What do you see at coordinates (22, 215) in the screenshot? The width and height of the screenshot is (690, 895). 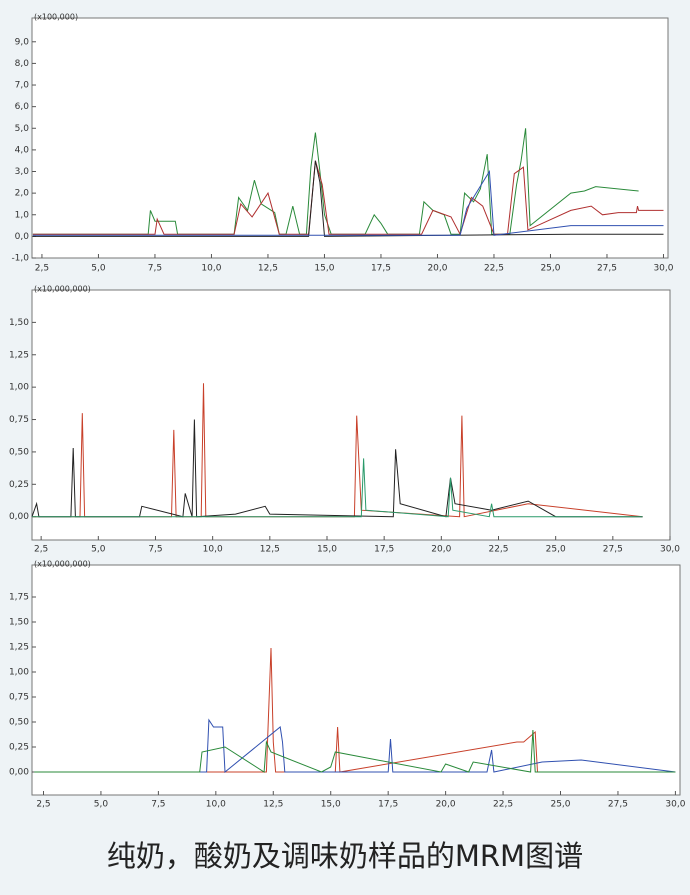 I see `y-tick-label: 1,0` at bounding box center [22, 215].